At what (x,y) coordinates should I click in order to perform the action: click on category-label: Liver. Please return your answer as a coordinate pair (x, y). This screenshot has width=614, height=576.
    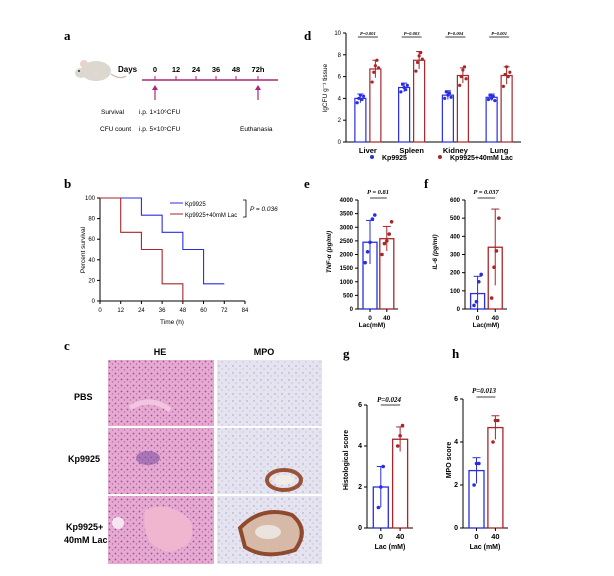
    Looking at the image, I should click on (368, 150).